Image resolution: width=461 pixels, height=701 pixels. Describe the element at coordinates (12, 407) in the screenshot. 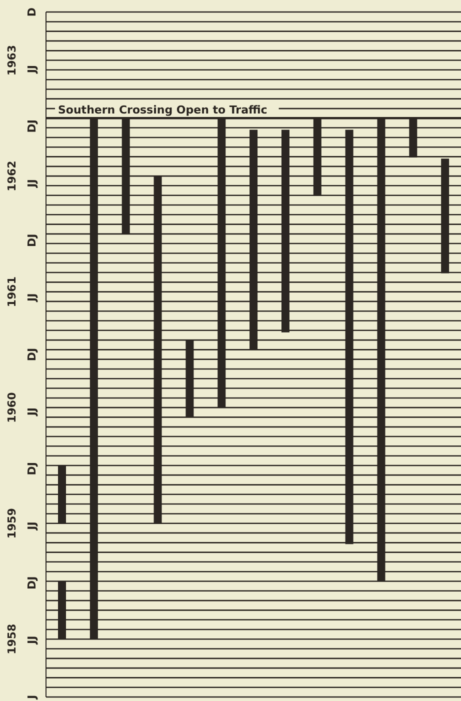

I see `y-tick-label: 1960` at that location.